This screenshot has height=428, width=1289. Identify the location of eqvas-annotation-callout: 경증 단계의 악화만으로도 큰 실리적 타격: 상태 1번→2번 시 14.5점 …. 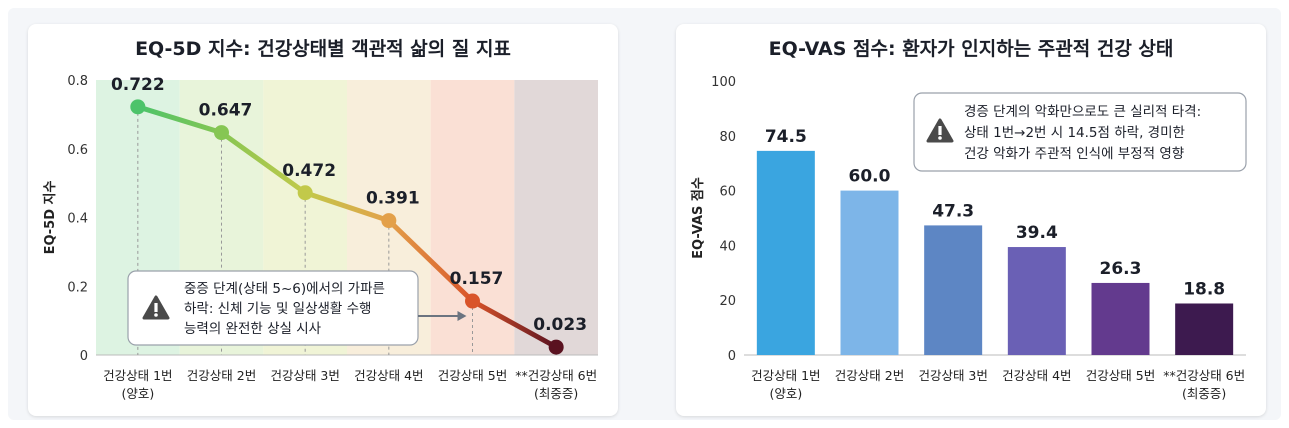
(1080, 132).